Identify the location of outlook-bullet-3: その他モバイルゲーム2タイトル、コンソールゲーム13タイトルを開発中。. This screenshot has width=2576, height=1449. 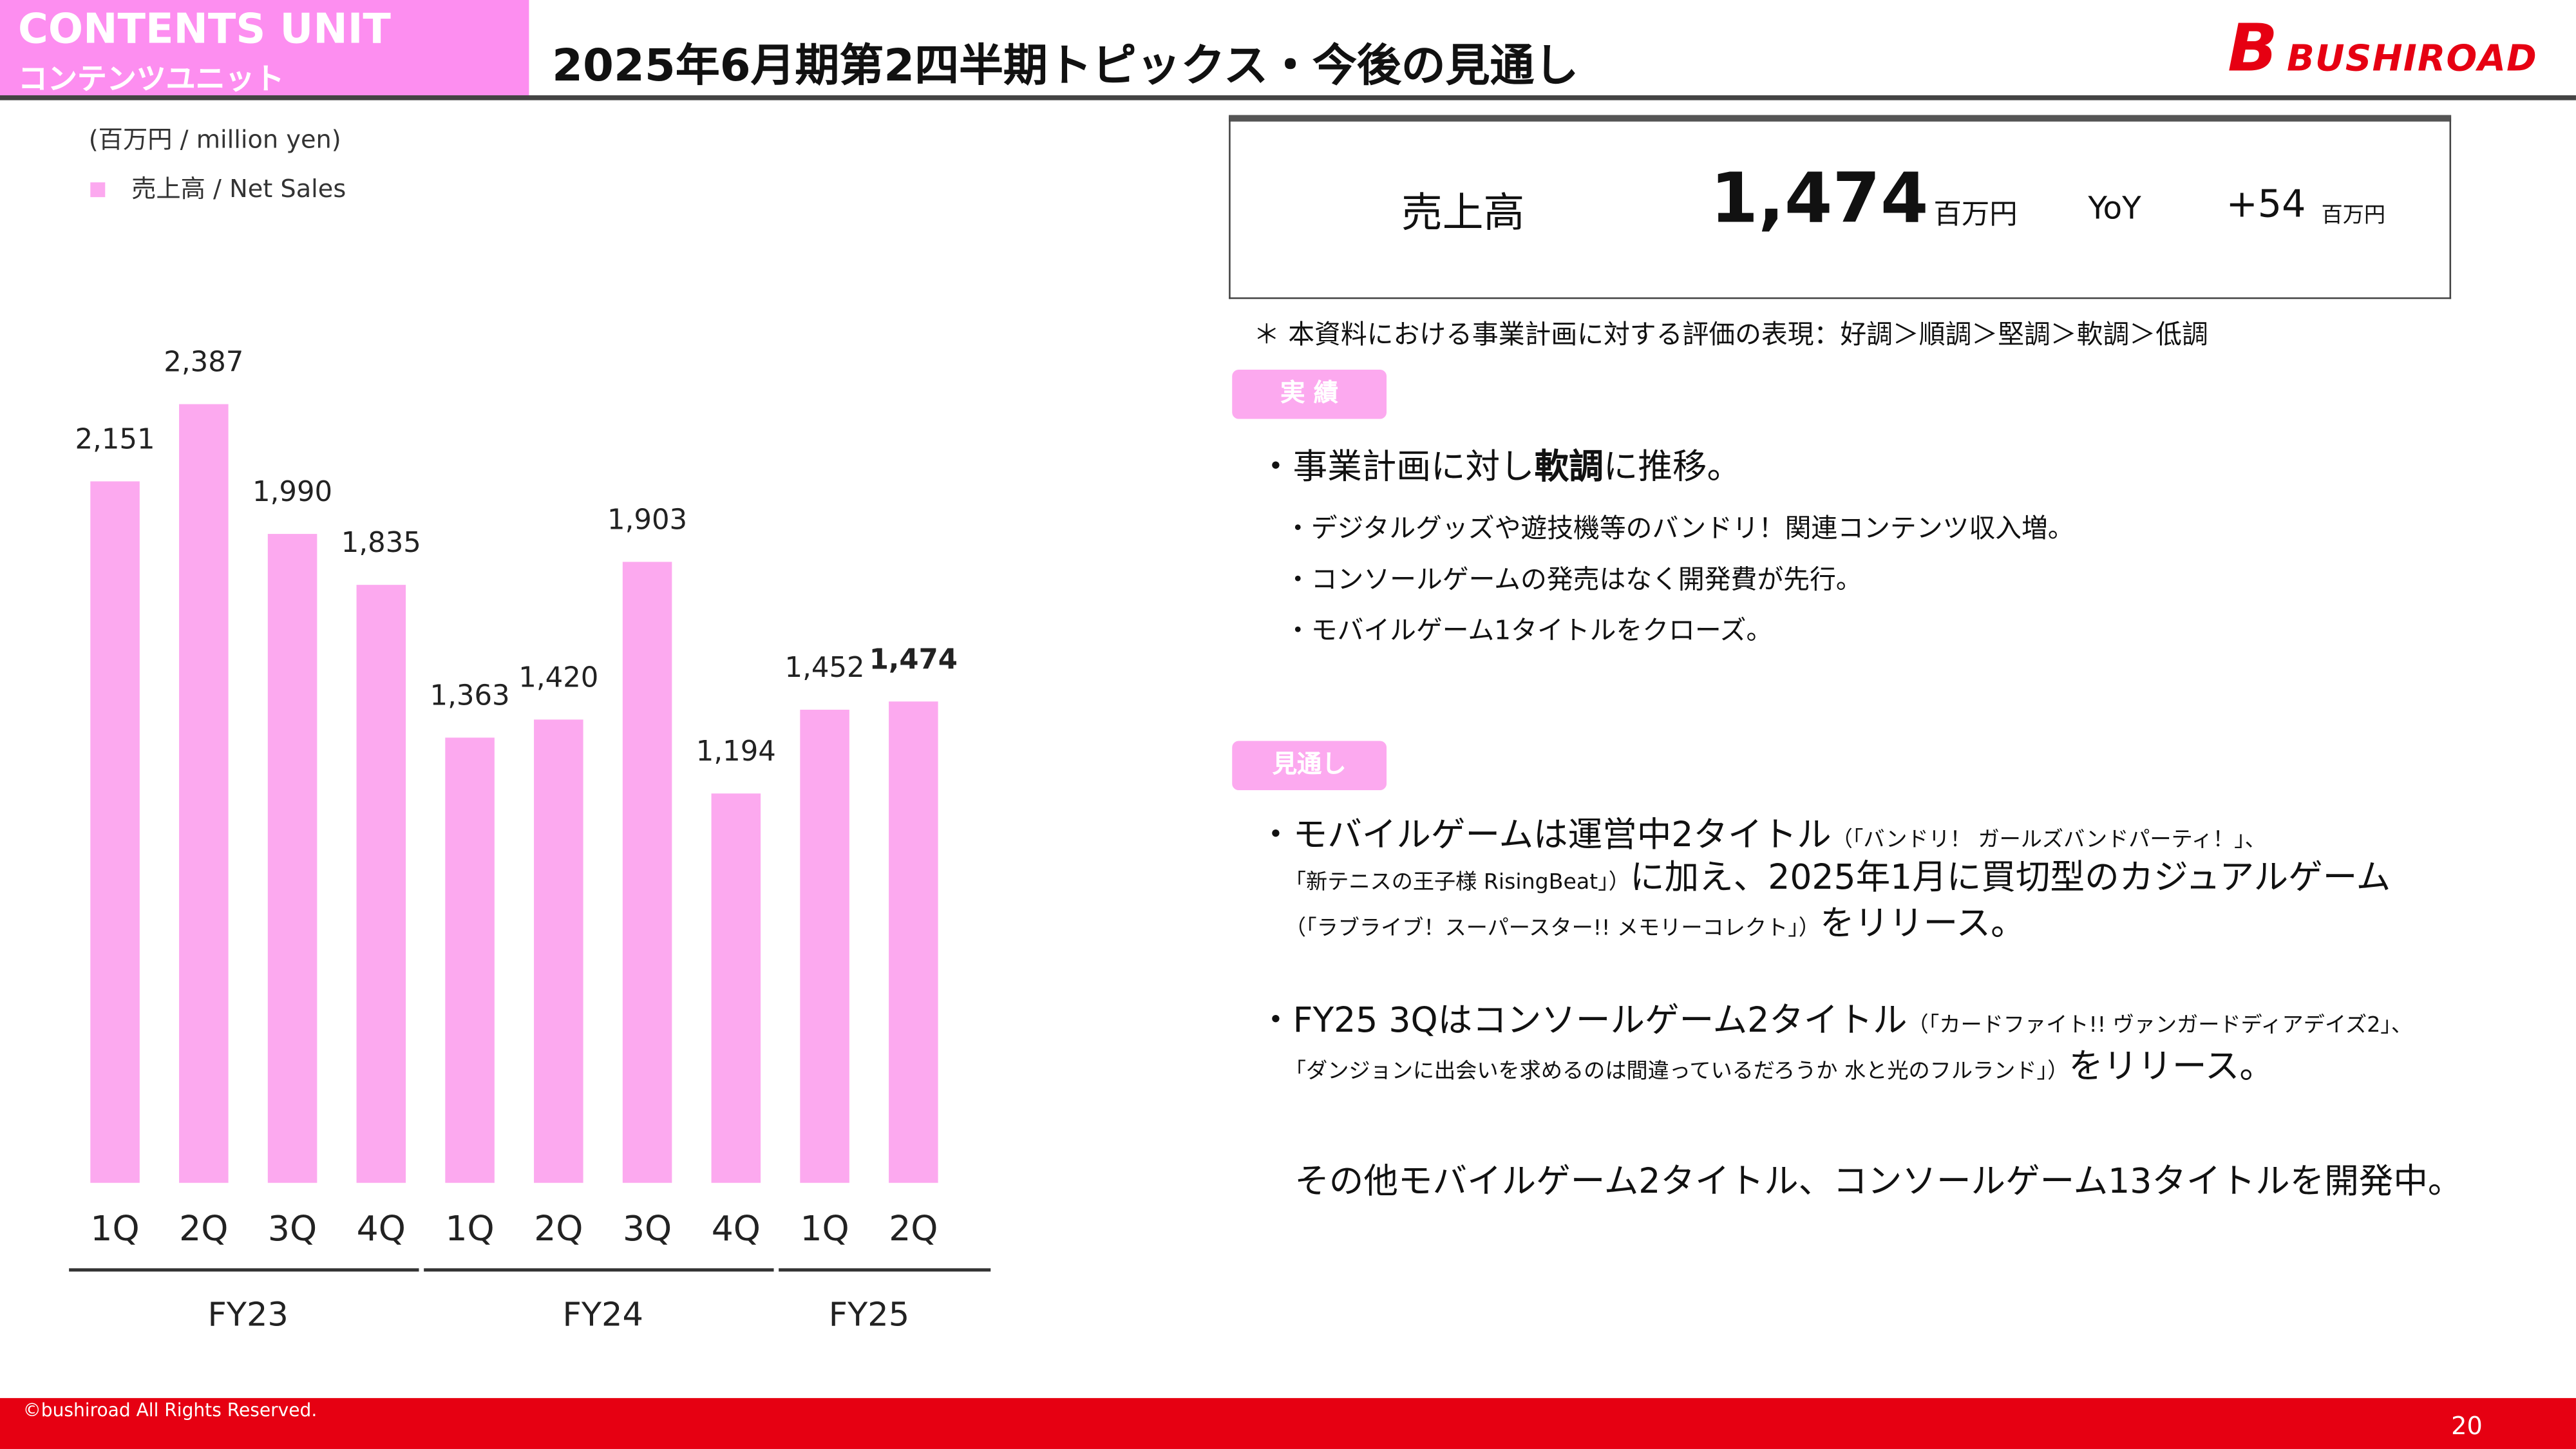
(1878, 1181).